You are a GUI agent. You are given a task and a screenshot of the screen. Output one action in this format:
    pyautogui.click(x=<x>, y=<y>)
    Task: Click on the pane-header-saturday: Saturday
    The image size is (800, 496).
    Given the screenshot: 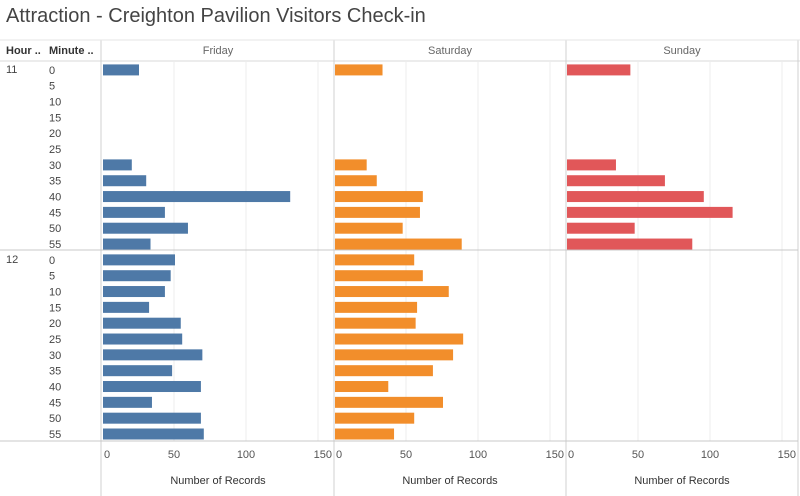 What is the action you would take?
    pyautogui.click(x=450, y=51)
    